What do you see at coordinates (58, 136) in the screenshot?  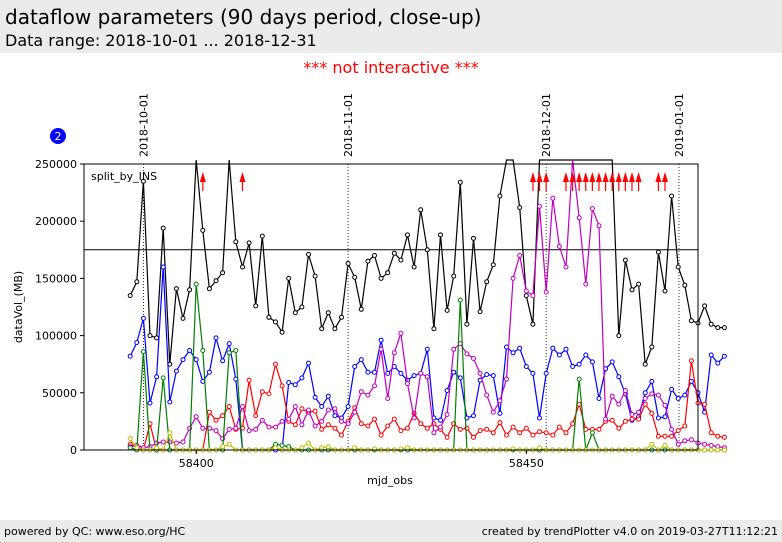 I see `badge-number: 2` at bounding box center [58, 136].